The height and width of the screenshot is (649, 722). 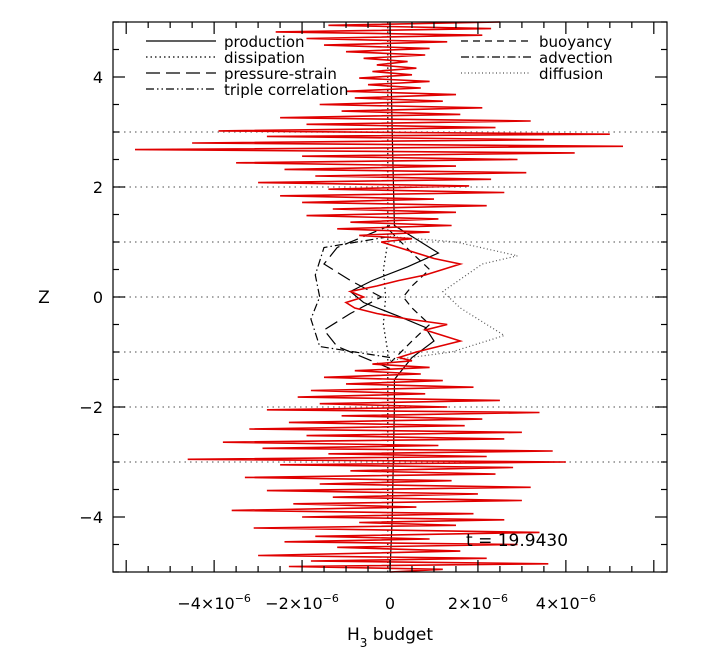 What do you see at coordinates (91, 517) in the screenshot?
I see `y-tick-label: −4` at bounding box center [91, 517].